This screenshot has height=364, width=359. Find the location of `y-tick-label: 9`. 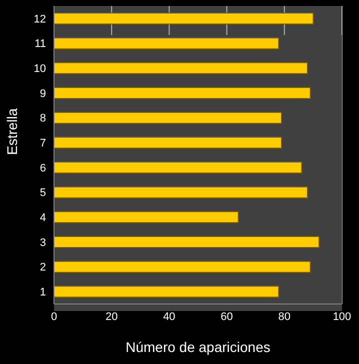

y-tick-label: 9 is located at coordinates (43, 94).